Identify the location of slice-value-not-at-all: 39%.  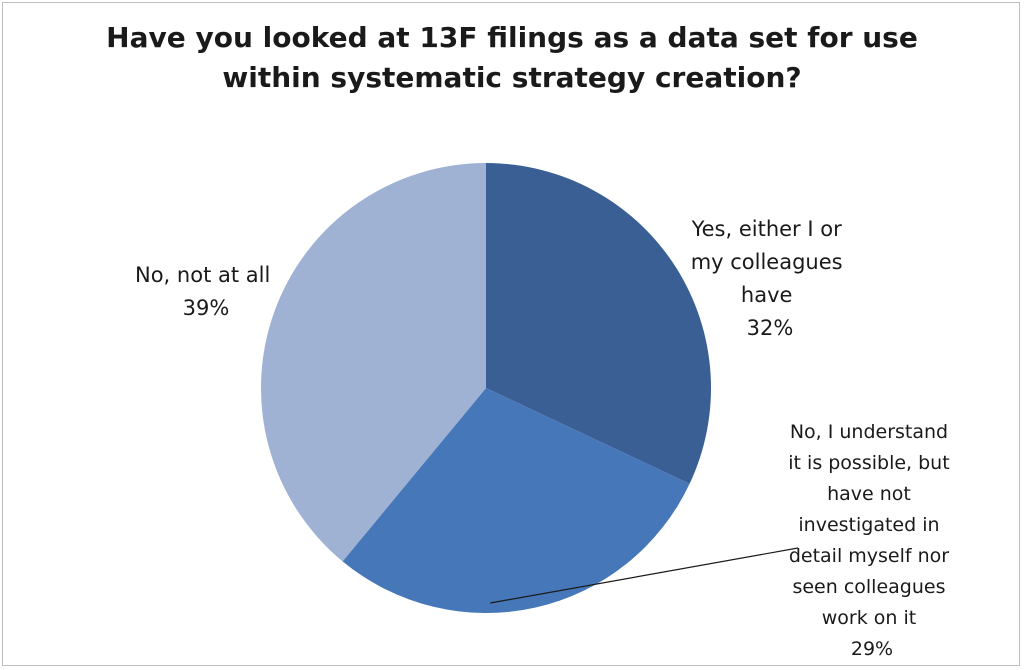
(206, 308).